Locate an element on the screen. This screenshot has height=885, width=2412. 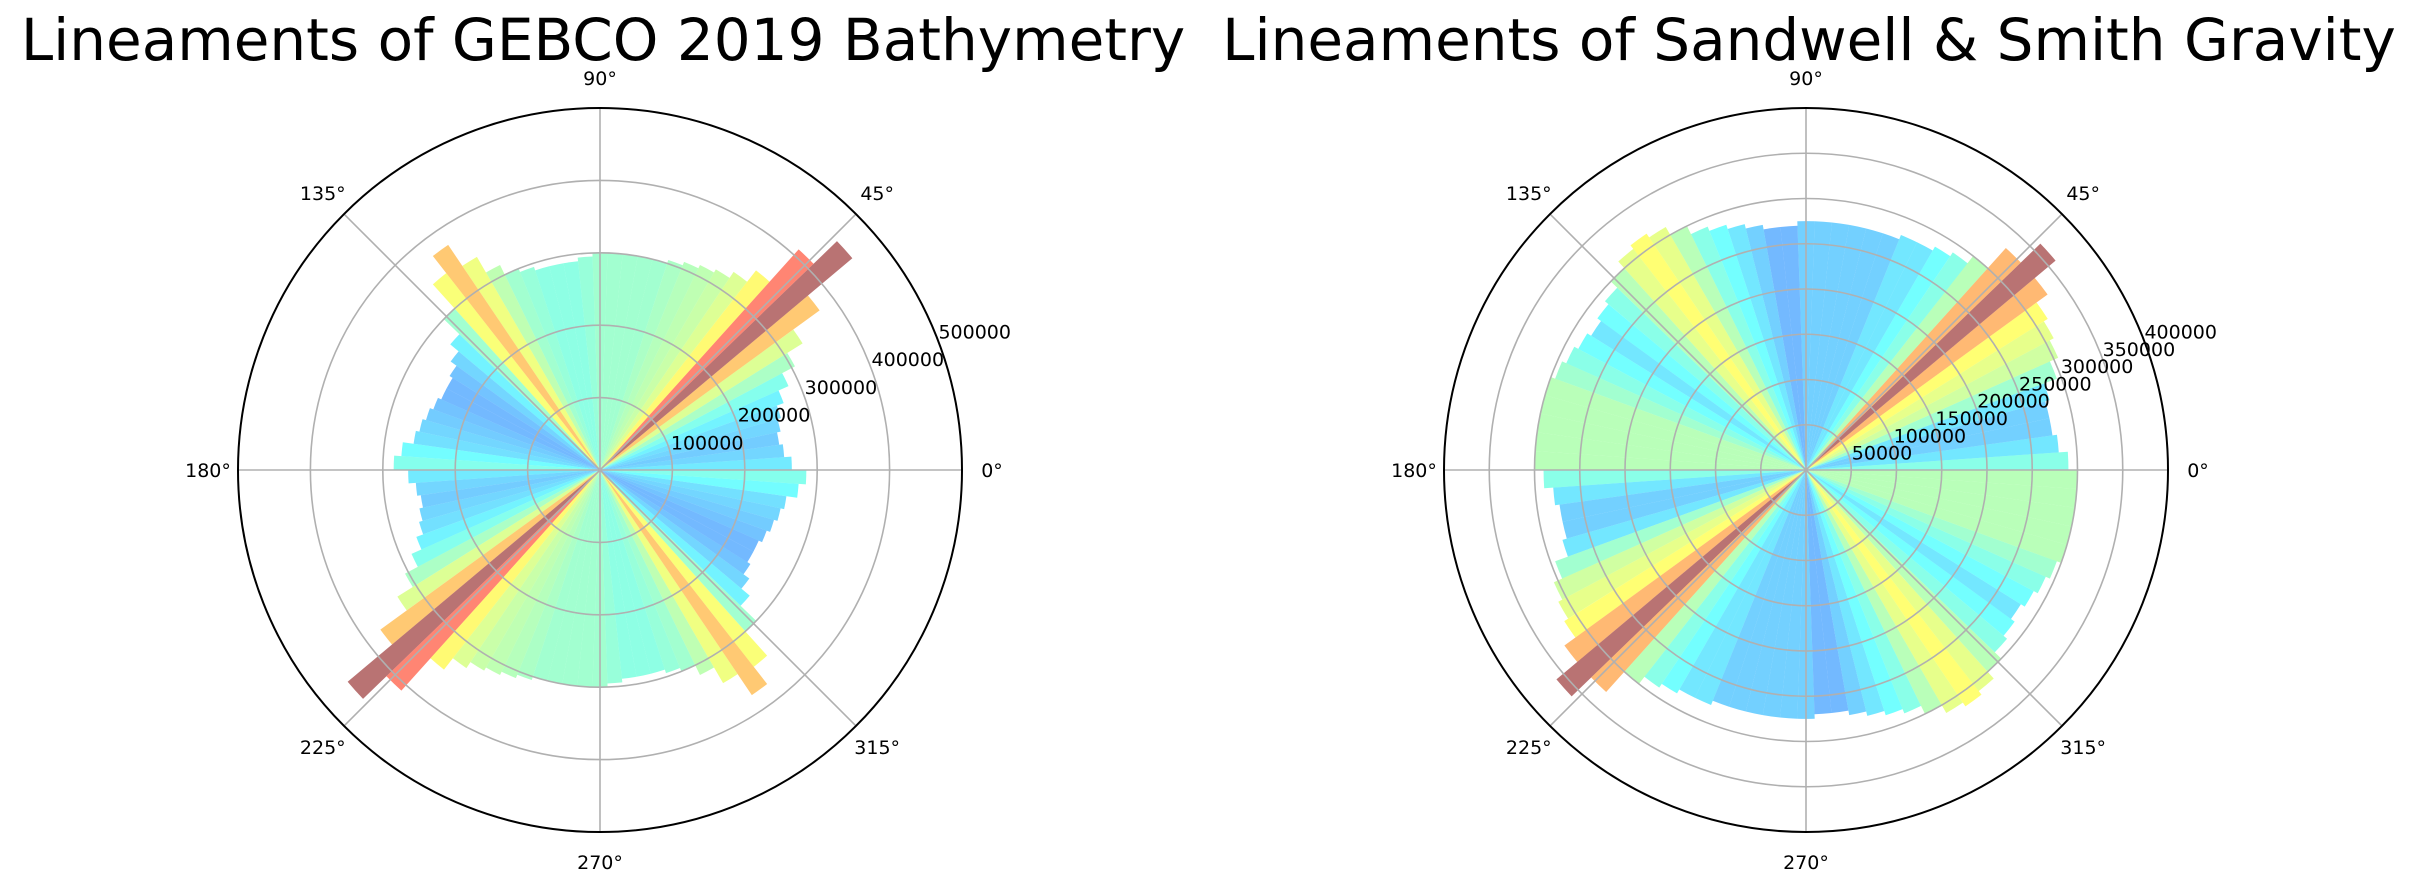
theta-tick-label: 90° is located at coordinates (600, 79).